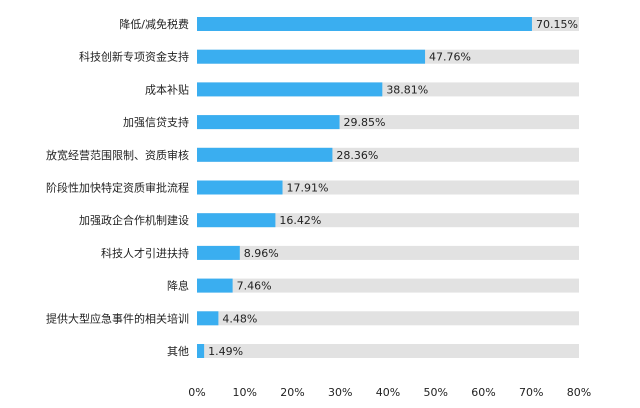  Describe the element at coordinates (531, 392) in the screenshot. I see `x-tick-label: 70%` at that location.